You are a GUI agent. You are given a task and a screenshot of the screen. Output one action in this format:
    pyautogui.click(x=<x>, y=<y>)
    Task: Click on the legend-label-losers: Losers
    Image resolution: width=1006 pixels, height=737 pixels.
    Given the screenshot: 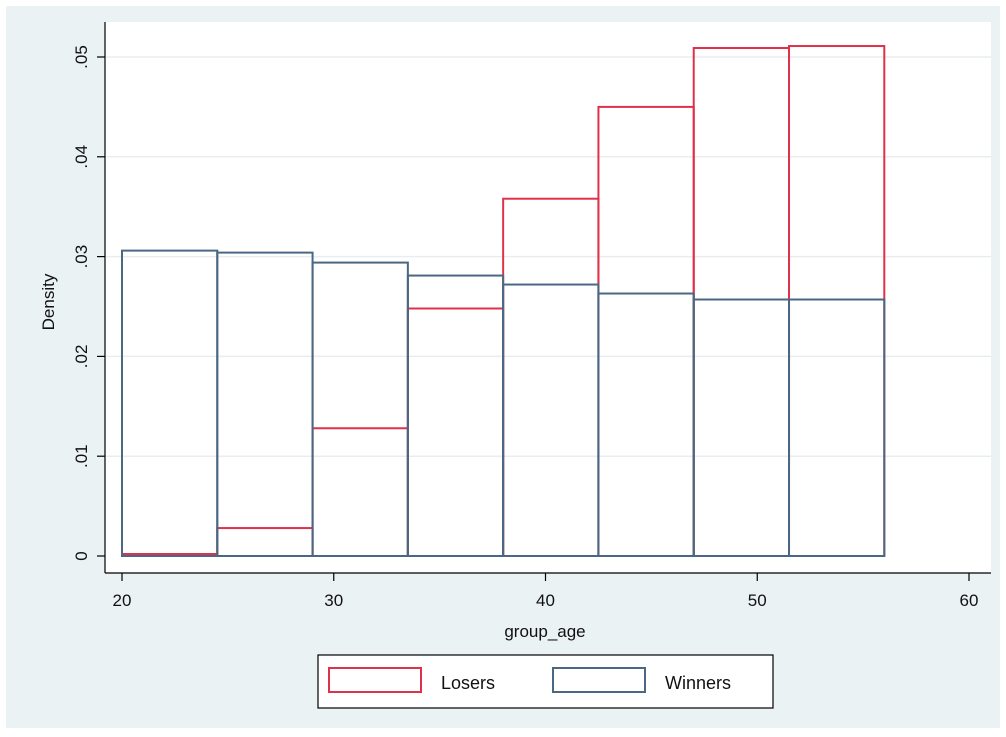 What is the action you would take?
    pyautogui.click(x=468, y=683)
    